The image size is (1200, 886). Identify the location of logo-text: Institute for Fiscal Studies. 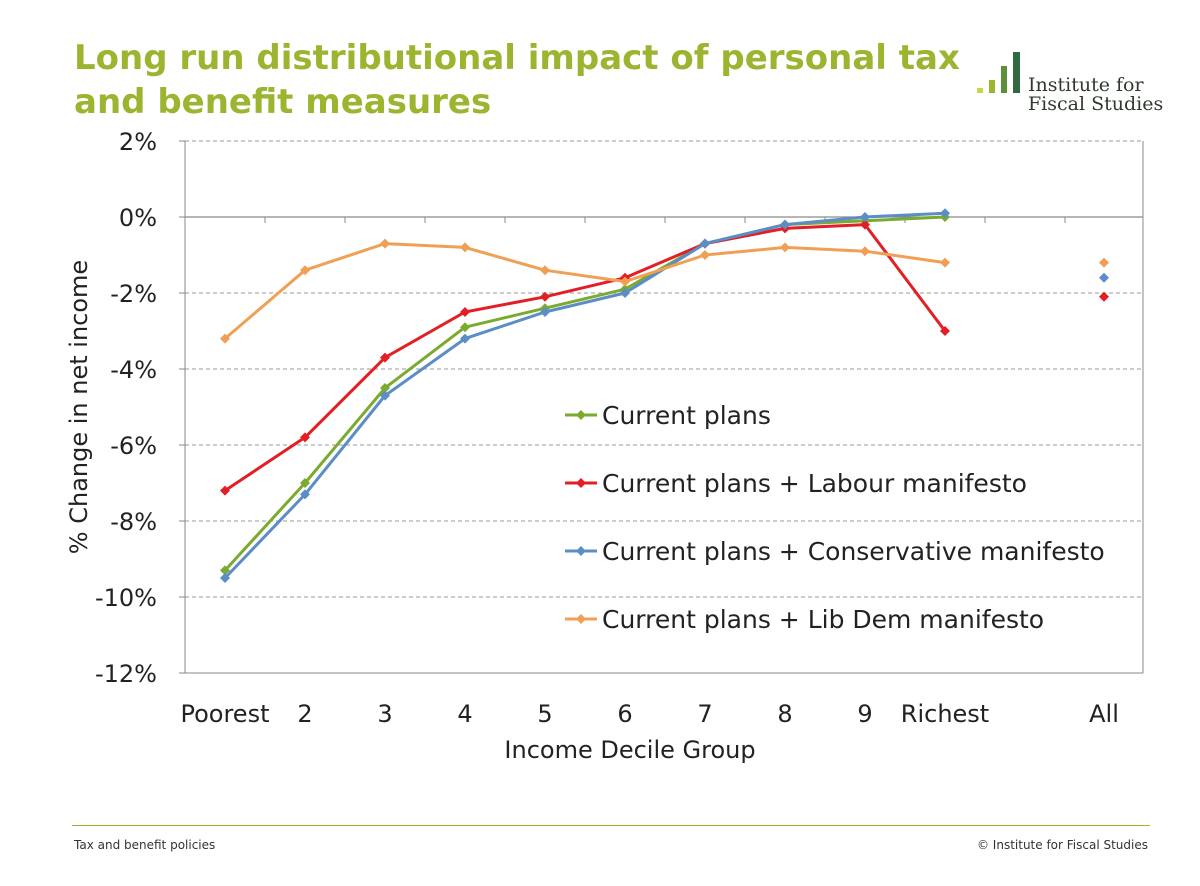
(1095, 95).